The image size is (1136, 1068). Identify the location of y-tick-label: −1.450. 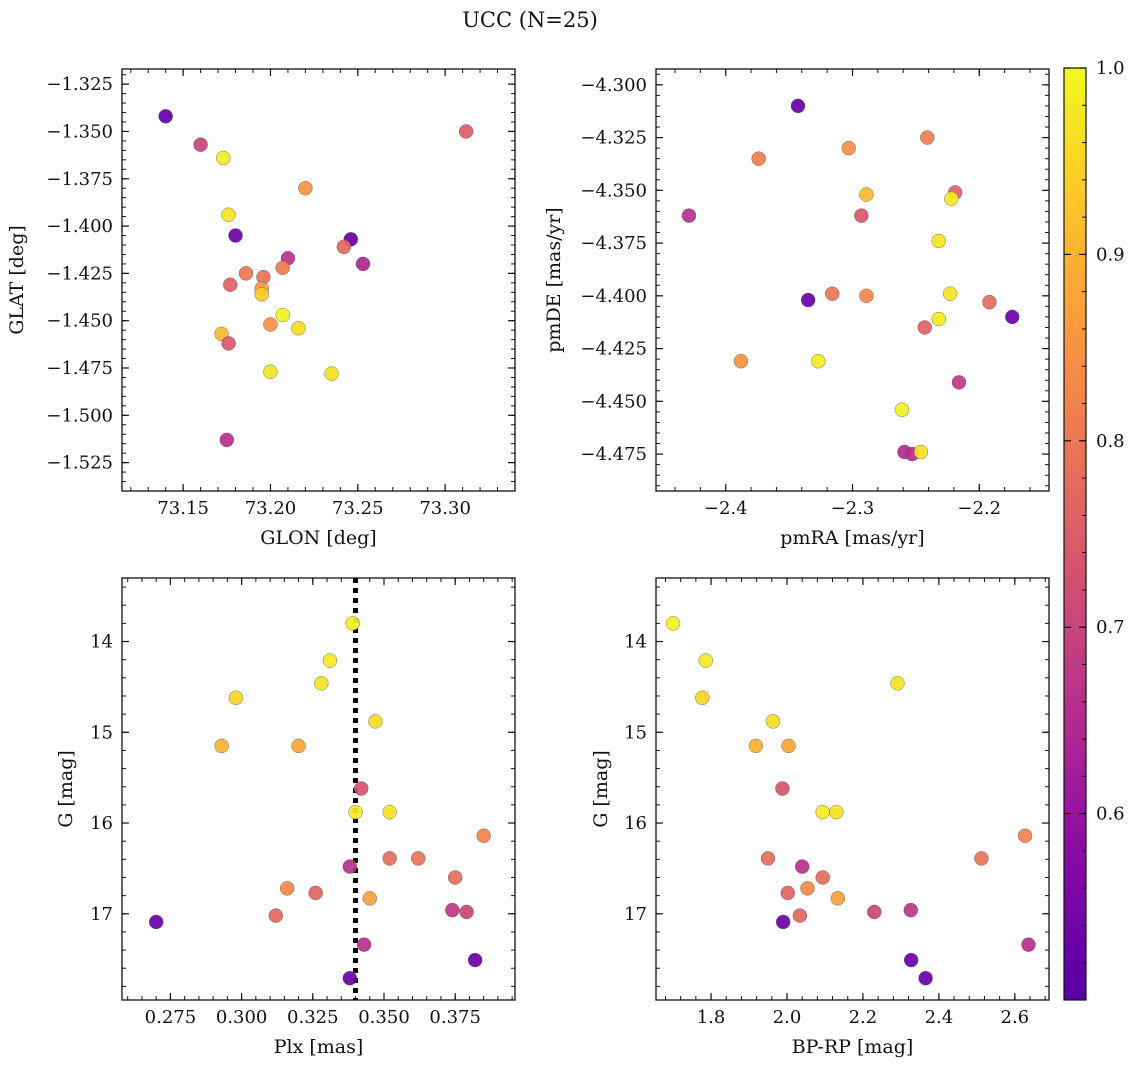
(79, 321).